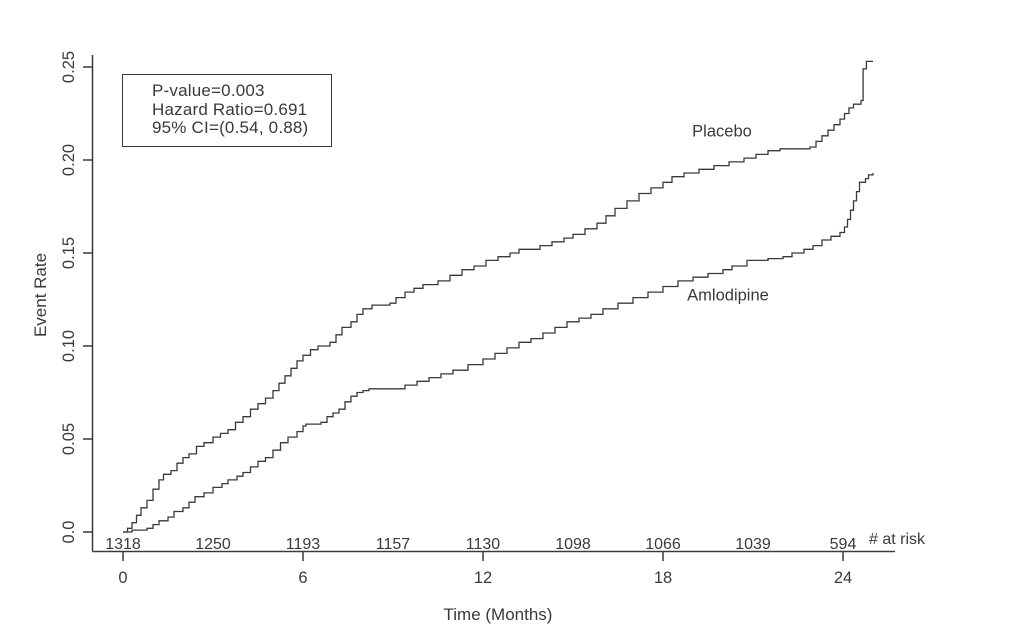 This screenshot has height=634, width=1033. I want to click on at-risk-count: 1193, so click(303, 544).